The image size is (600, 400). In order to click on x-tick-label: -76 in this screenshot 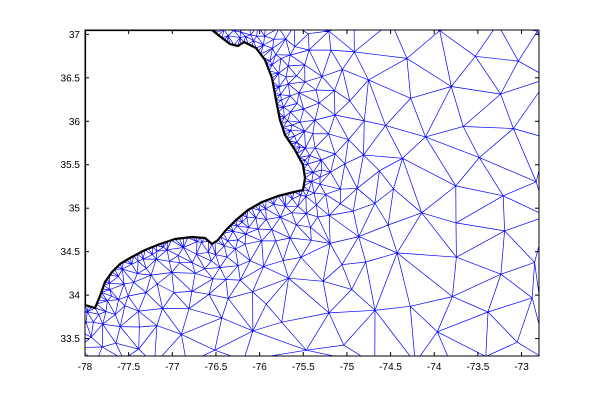, I will do `click(259, 367)`.